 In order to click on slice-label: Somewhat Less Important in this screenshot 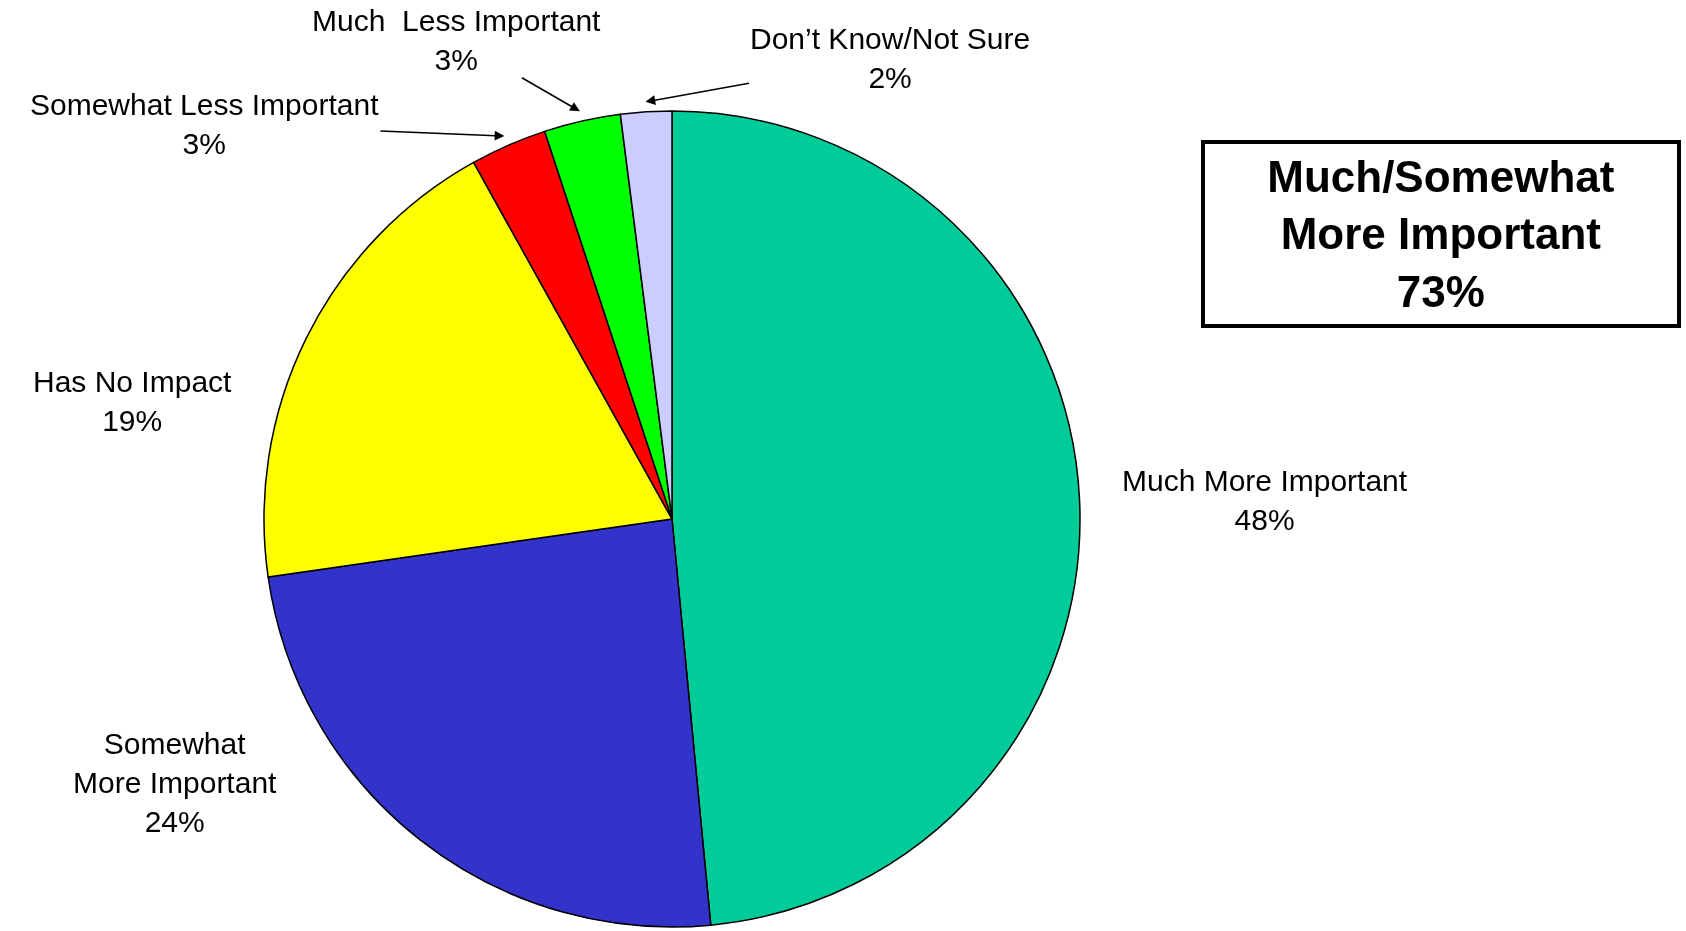, I will do `click(205, 104)`.